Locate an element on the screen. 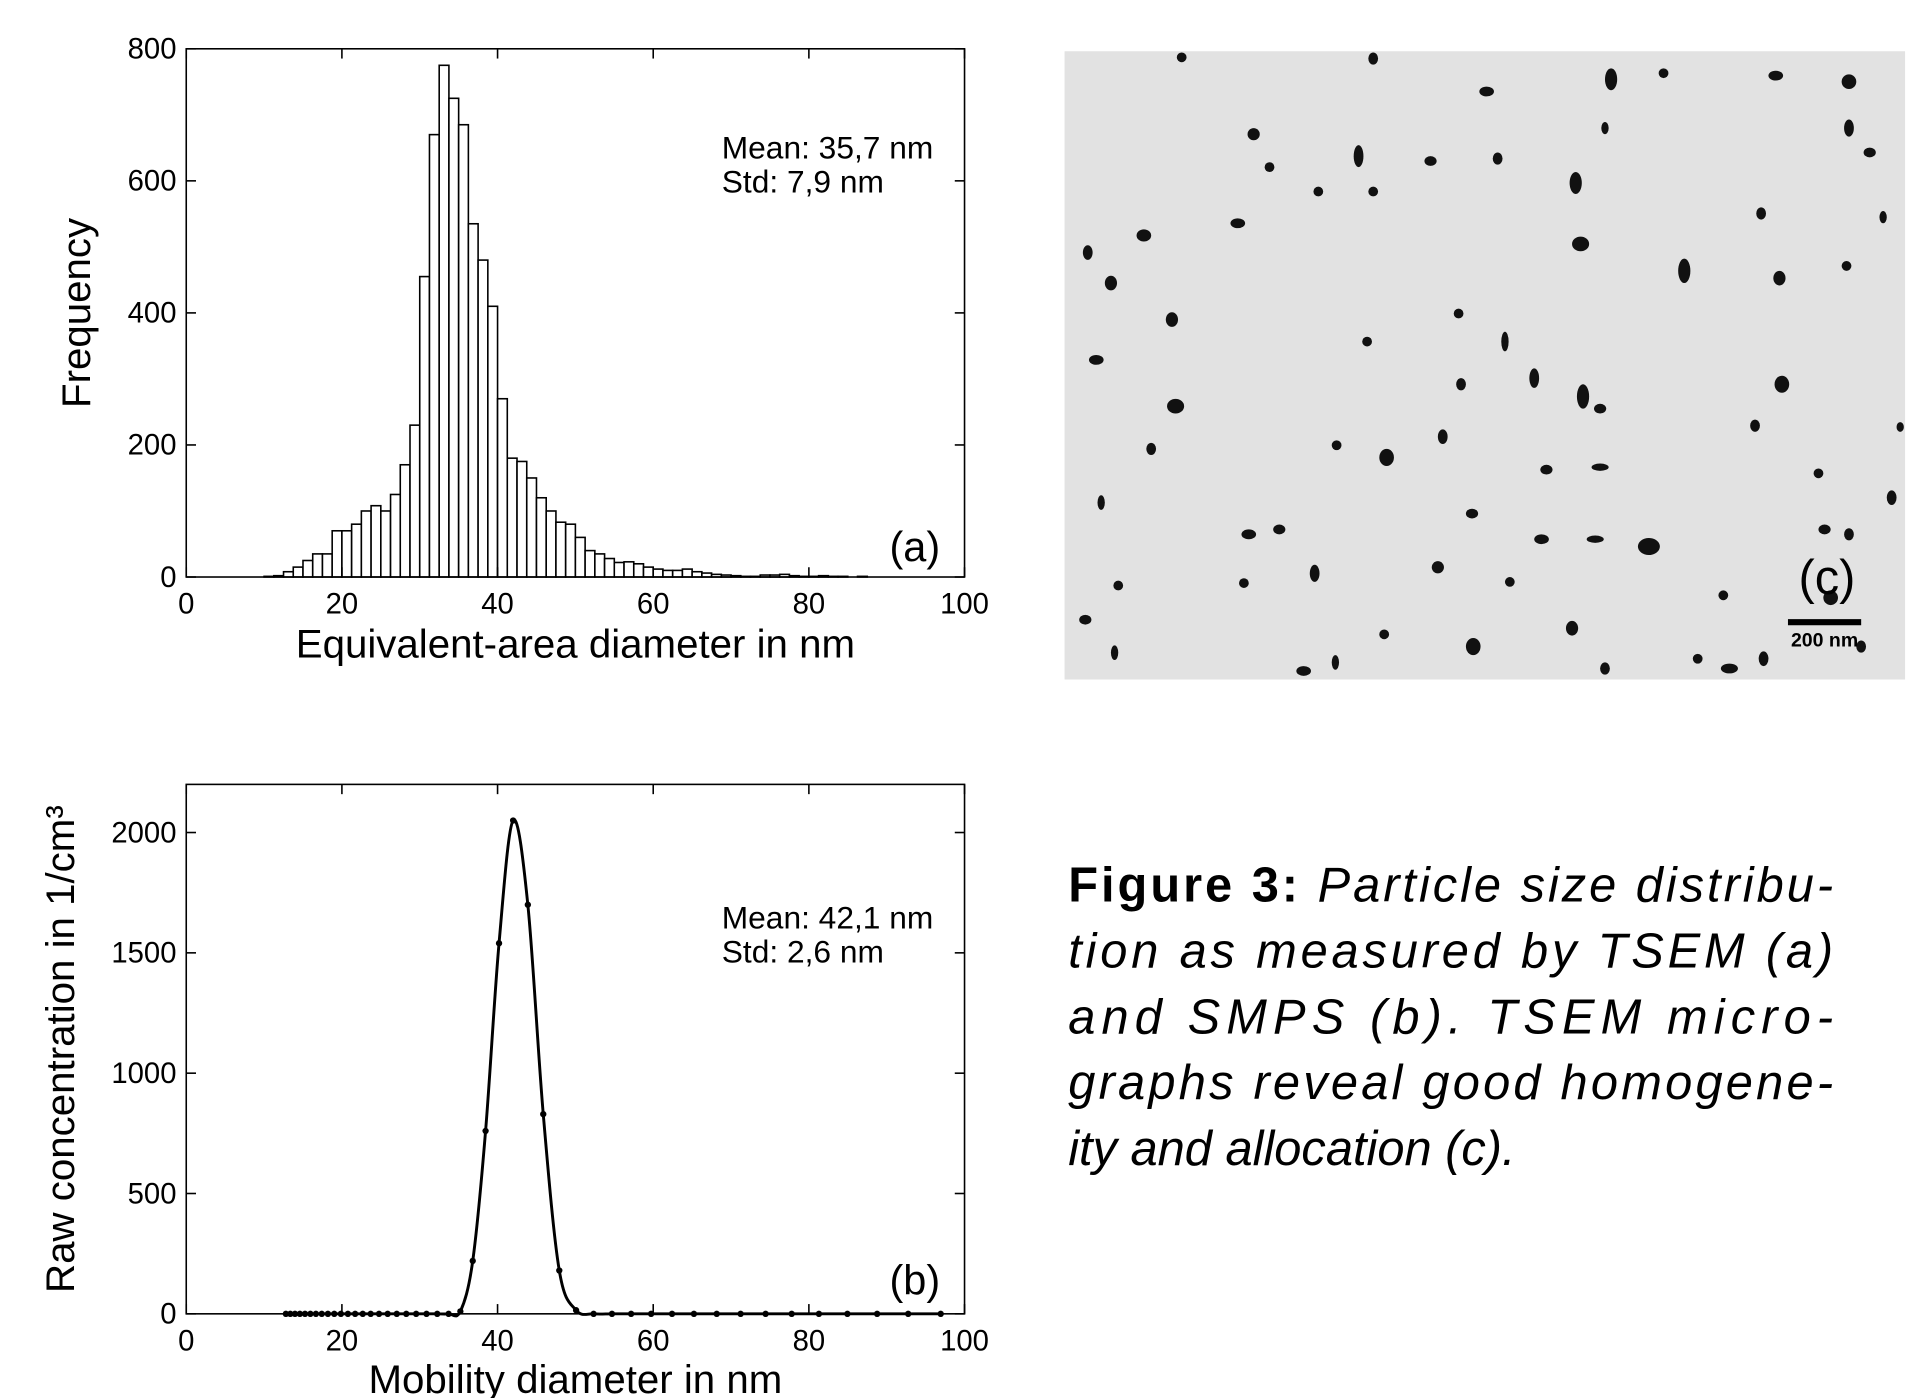  caption-text: Particle size distribu- is located at coordinates (1576, 886).